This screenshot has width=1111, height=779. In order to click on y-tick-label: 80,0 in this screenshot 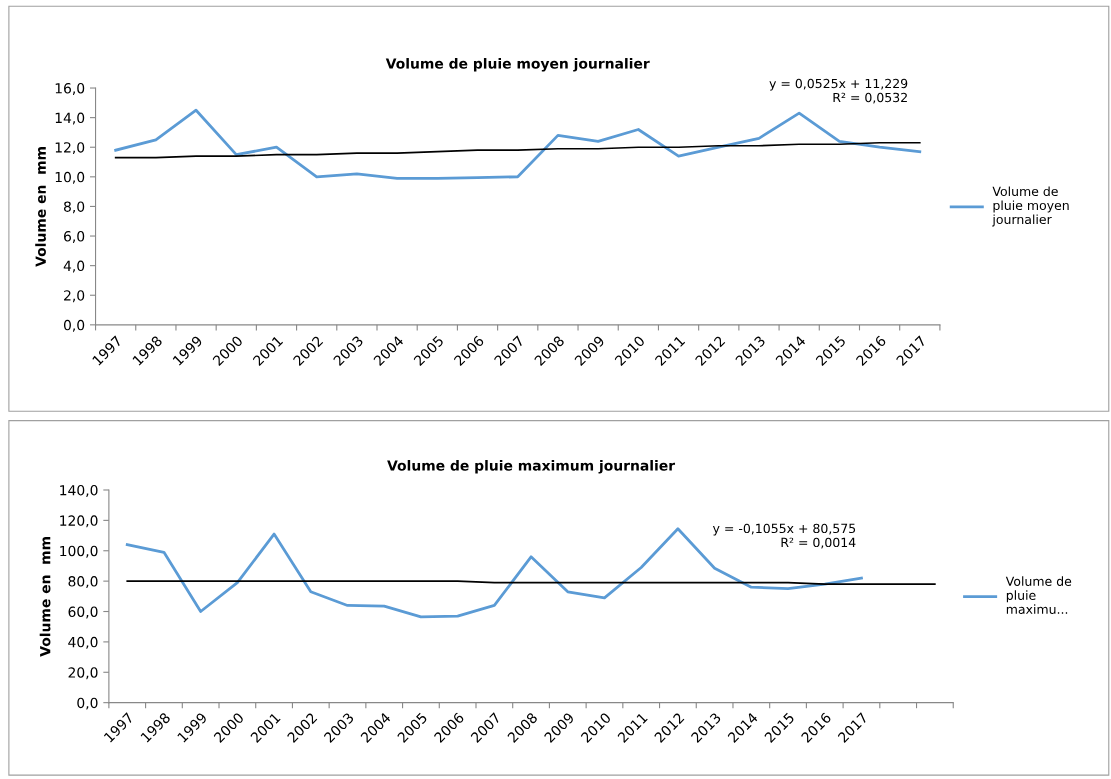, I will do `click(83, 582)`.